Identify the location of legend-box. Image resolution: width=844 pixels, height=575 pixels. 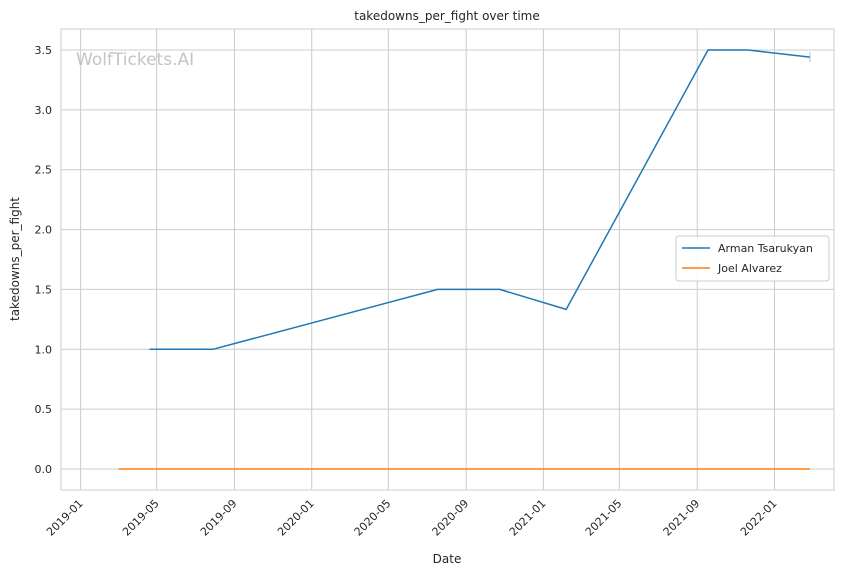
(752, 258).